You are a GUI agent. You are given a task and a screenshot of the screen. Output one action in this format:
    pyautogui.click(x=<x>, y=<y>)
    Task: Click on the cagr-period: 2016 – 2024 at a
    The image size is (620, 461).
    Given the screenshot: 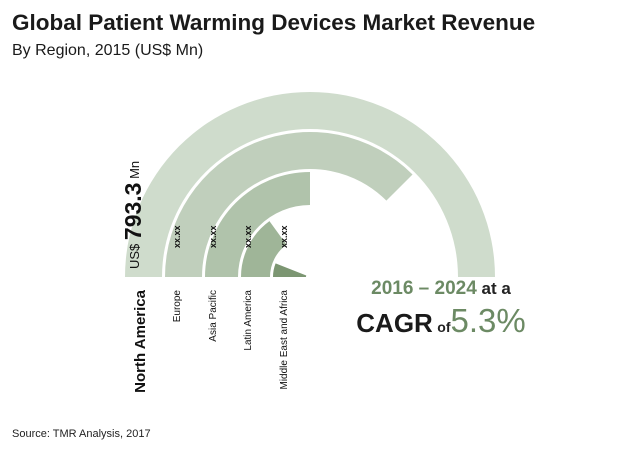 What is the action you would take?
    pyautogui.click(x=441, y=289)
    